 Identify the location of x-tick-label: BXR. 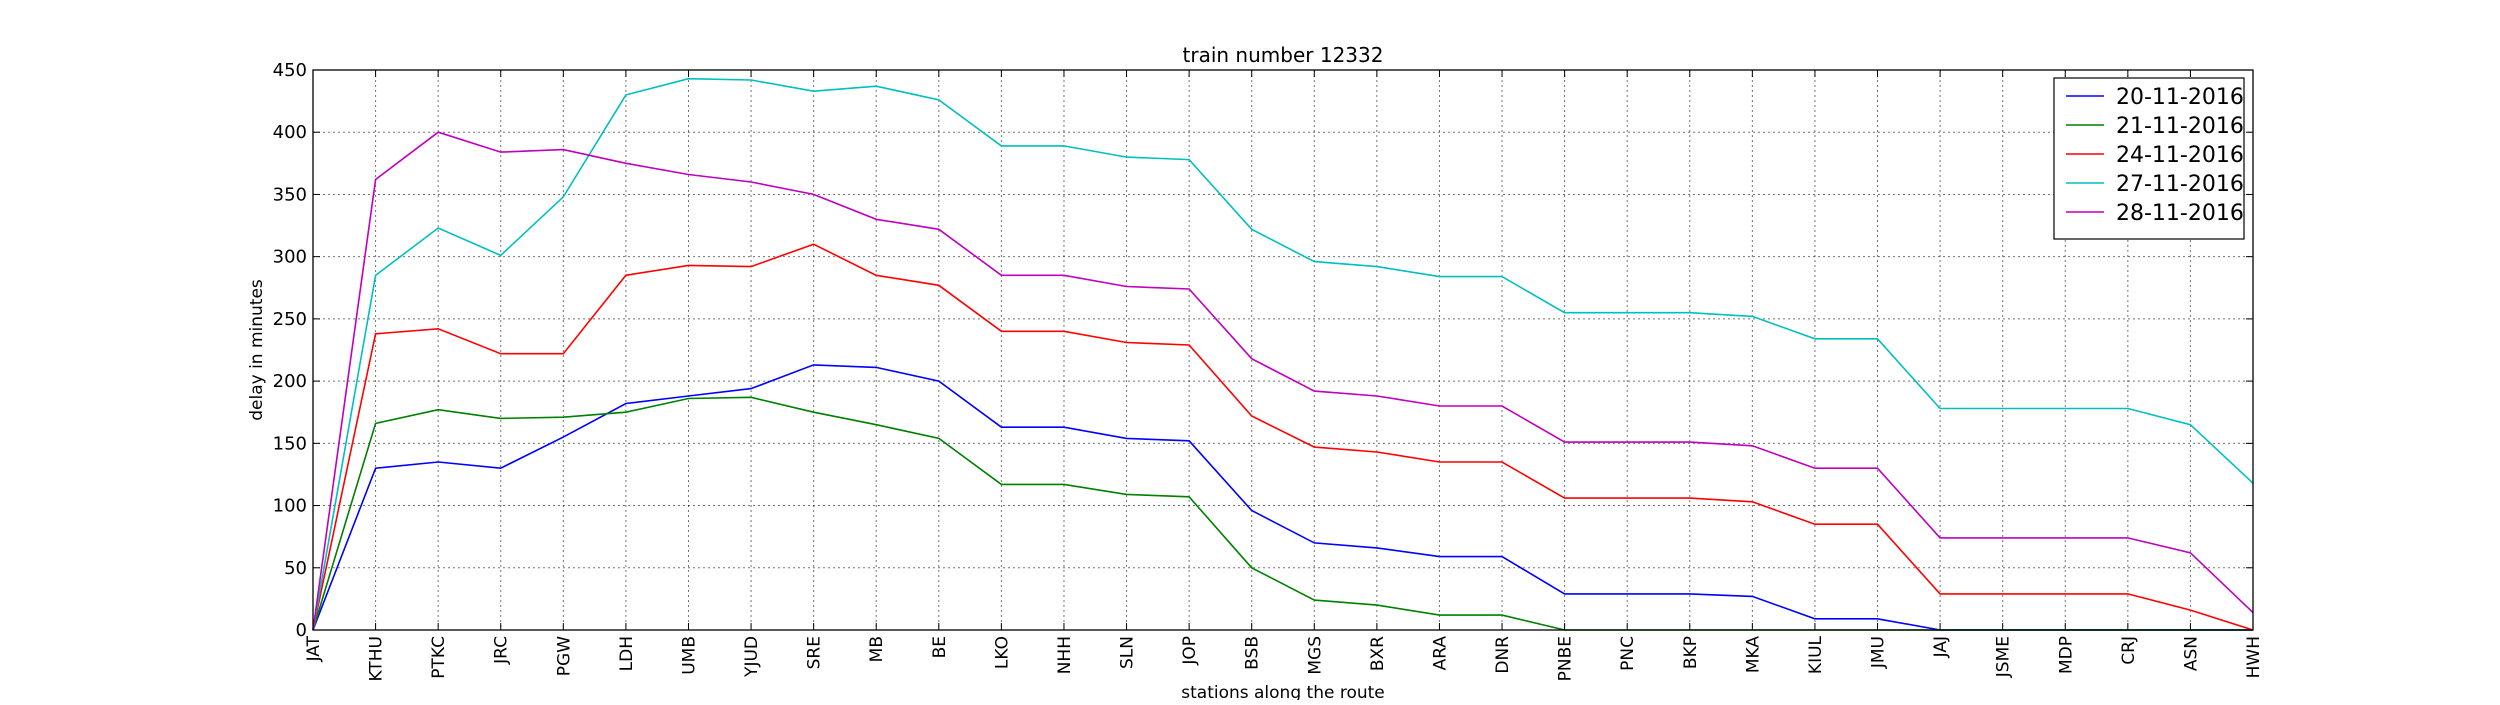
(1378, 653).